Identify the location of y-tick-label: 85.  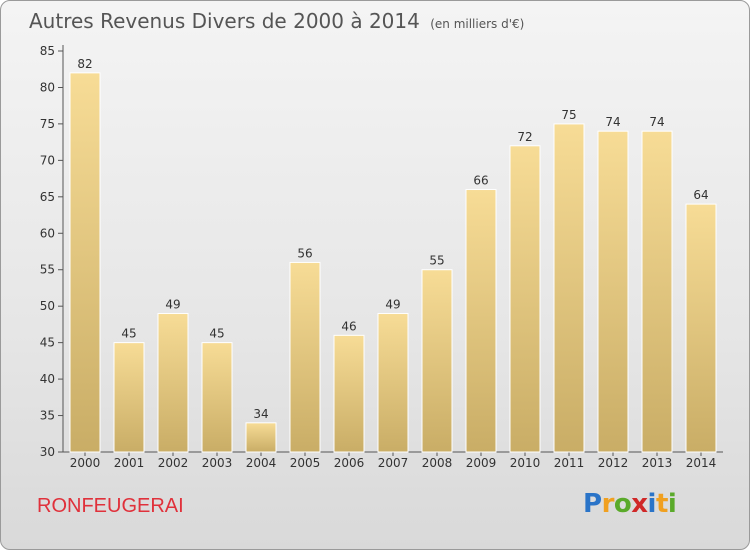
(47, 51).